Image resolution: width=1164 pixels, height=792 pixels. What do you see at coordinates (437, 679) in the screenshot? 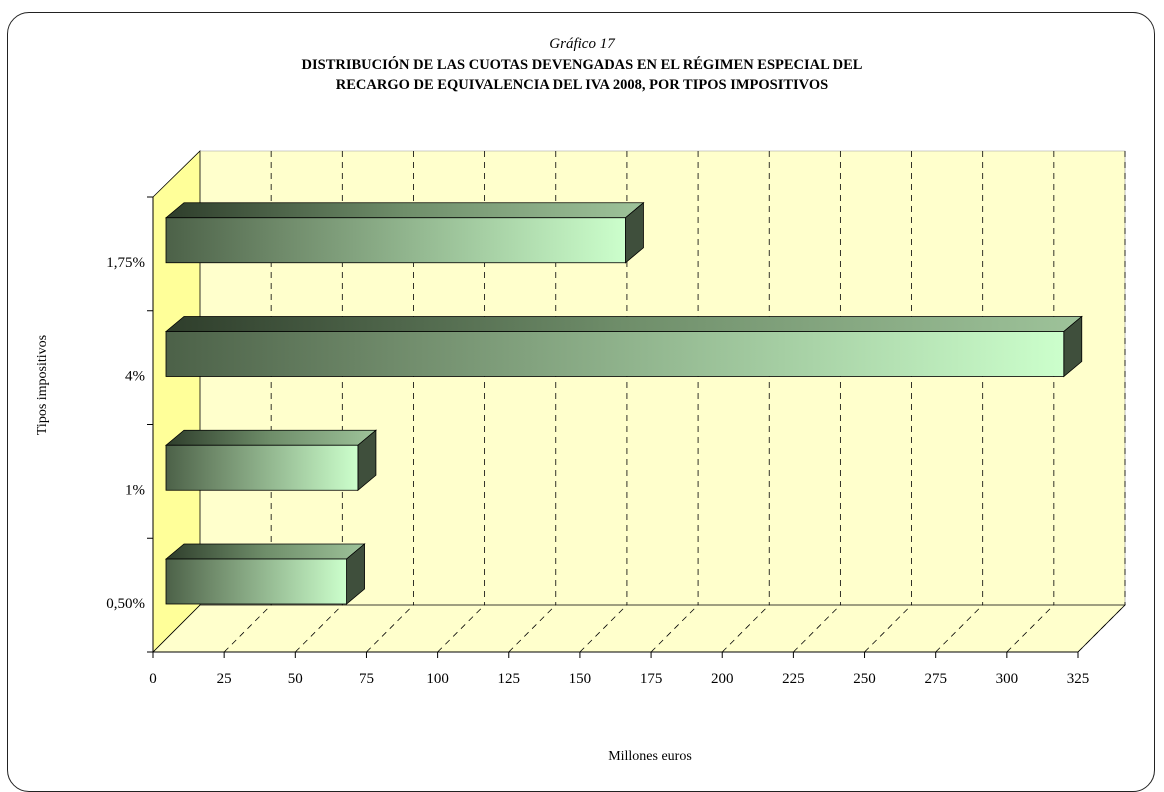
I see `x-tick-label: 100` at bounding box center [437, 679].